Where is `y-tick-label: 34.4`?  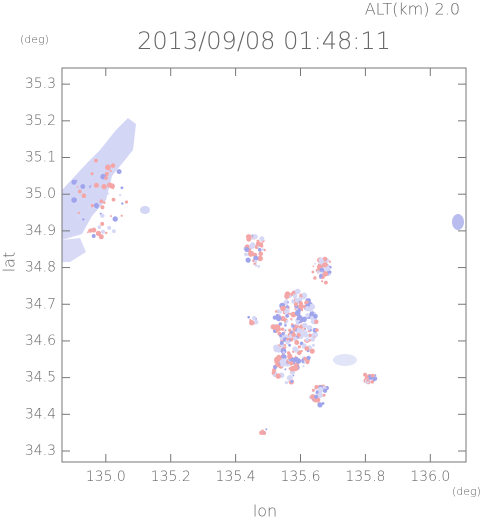 y-tick-label: 34.4 is located at coordinates (40, 414).